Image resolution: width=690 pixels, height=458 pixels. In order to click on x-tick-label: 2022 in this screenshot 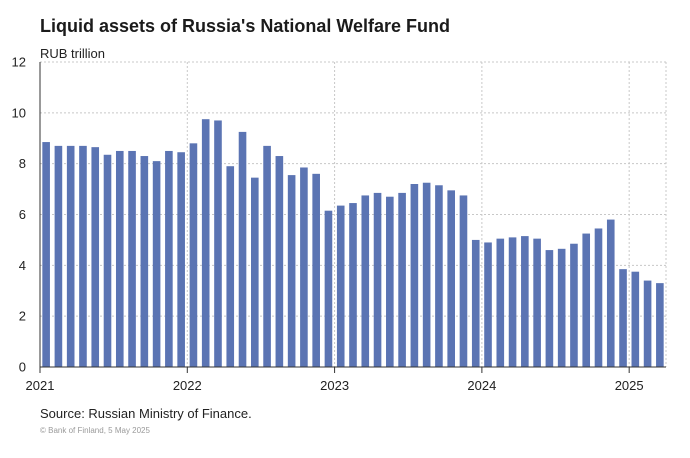, I will do `click(187, 385)`.